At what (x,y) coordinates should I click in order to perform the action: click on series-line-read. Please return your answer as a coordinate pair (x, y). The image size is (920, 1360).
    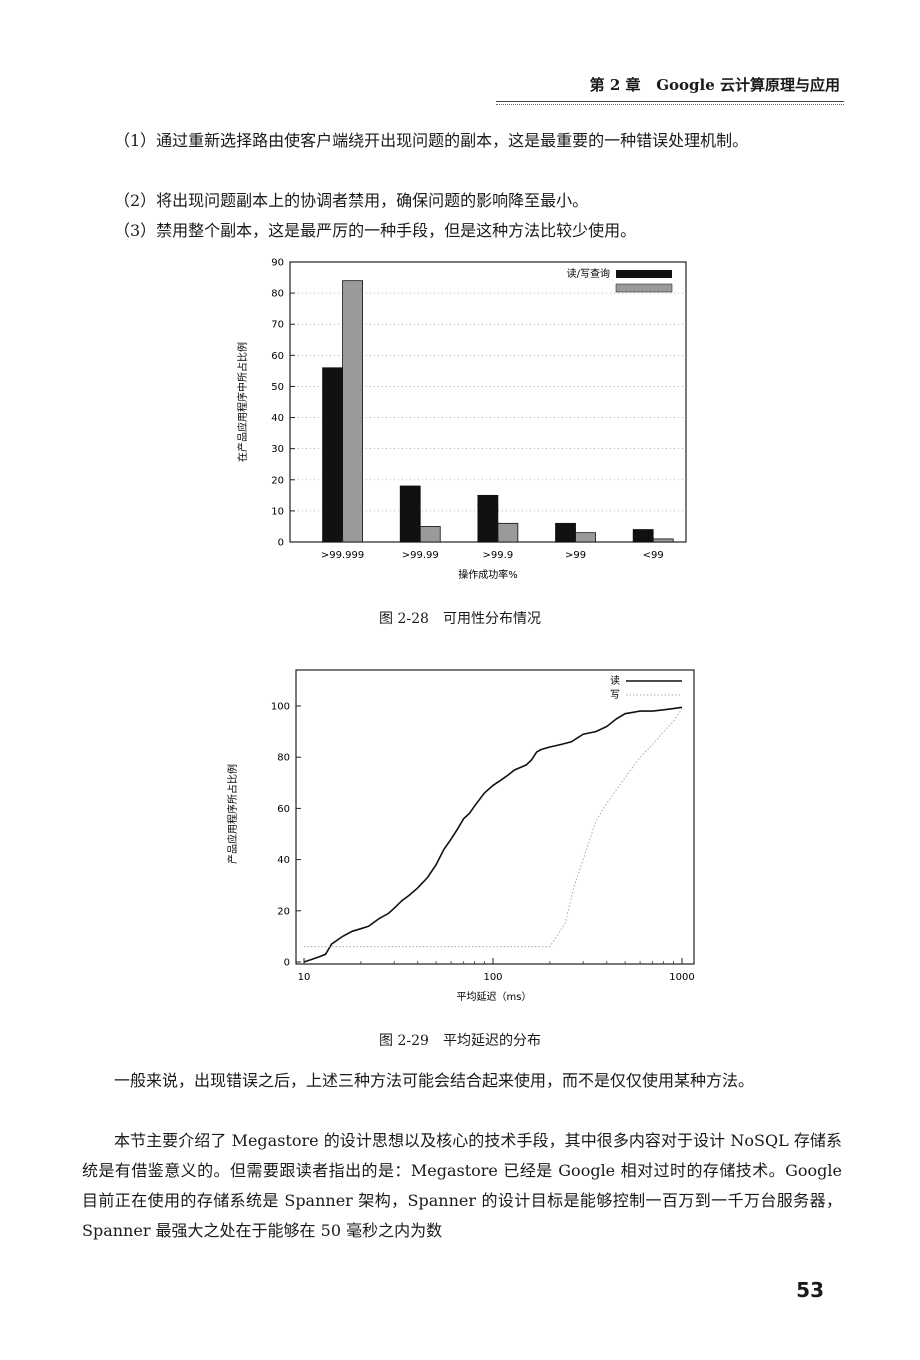
    Looking at the image, I should click on (493, 834).